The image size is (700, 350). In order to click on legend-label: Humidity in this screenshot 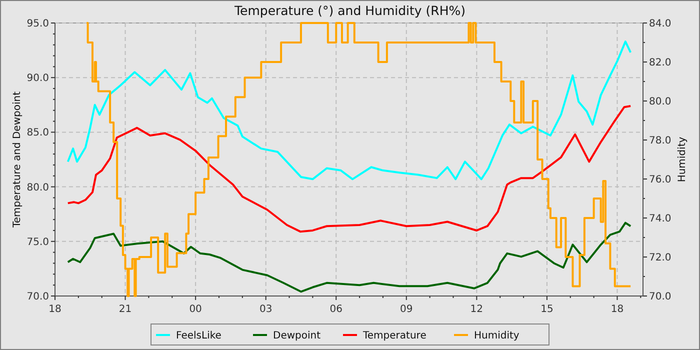, I will do `click(497, 336)`.